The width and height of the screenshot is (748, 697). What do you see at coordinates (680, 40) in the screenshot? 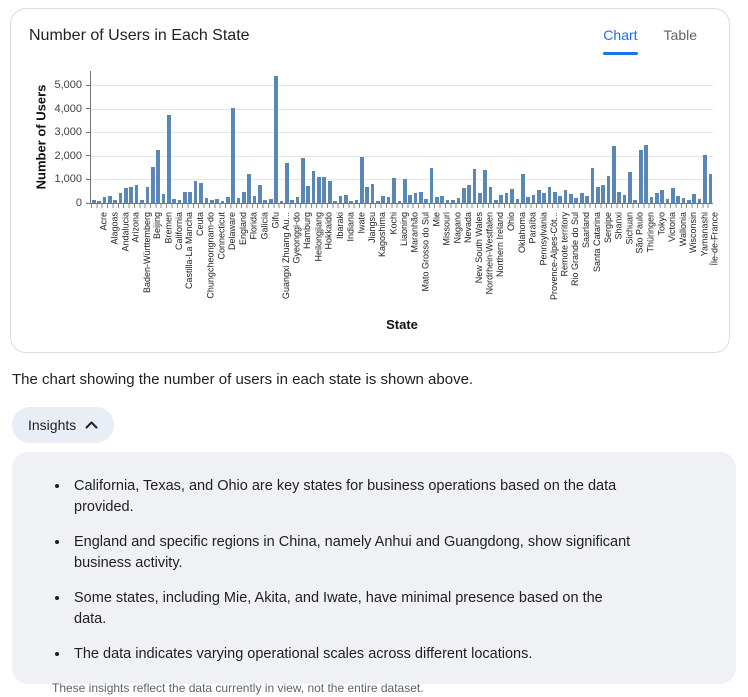
I see `tab-table: Table` at bounding box center [680, 40].